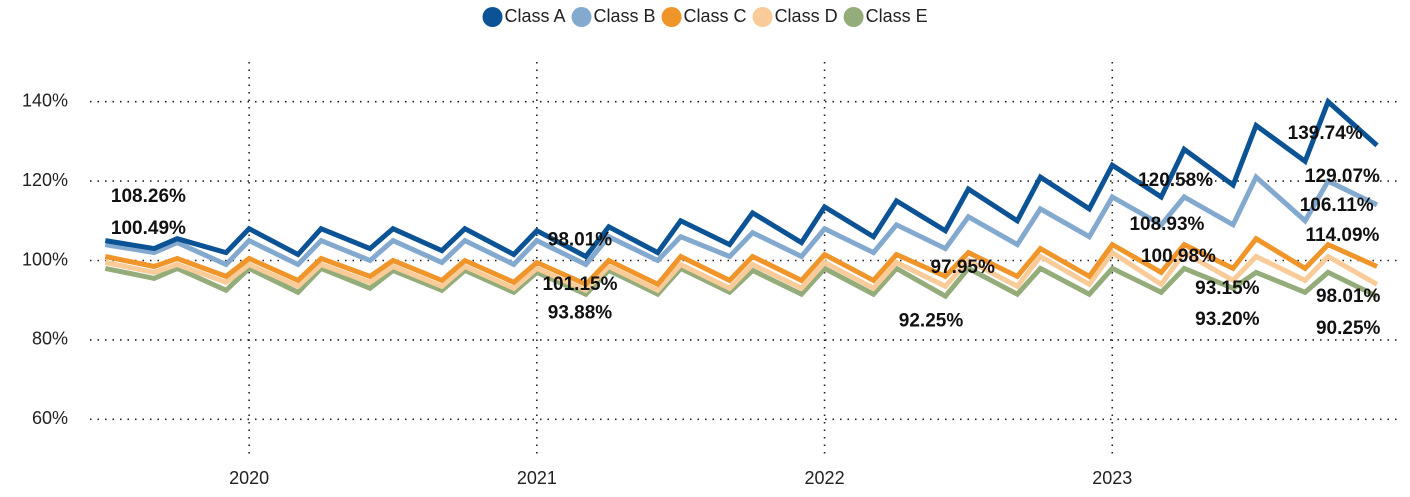 The width and height of the screenshot is (1410, 497). I want to click on y-tick-label: 120%, so click(45, 180).